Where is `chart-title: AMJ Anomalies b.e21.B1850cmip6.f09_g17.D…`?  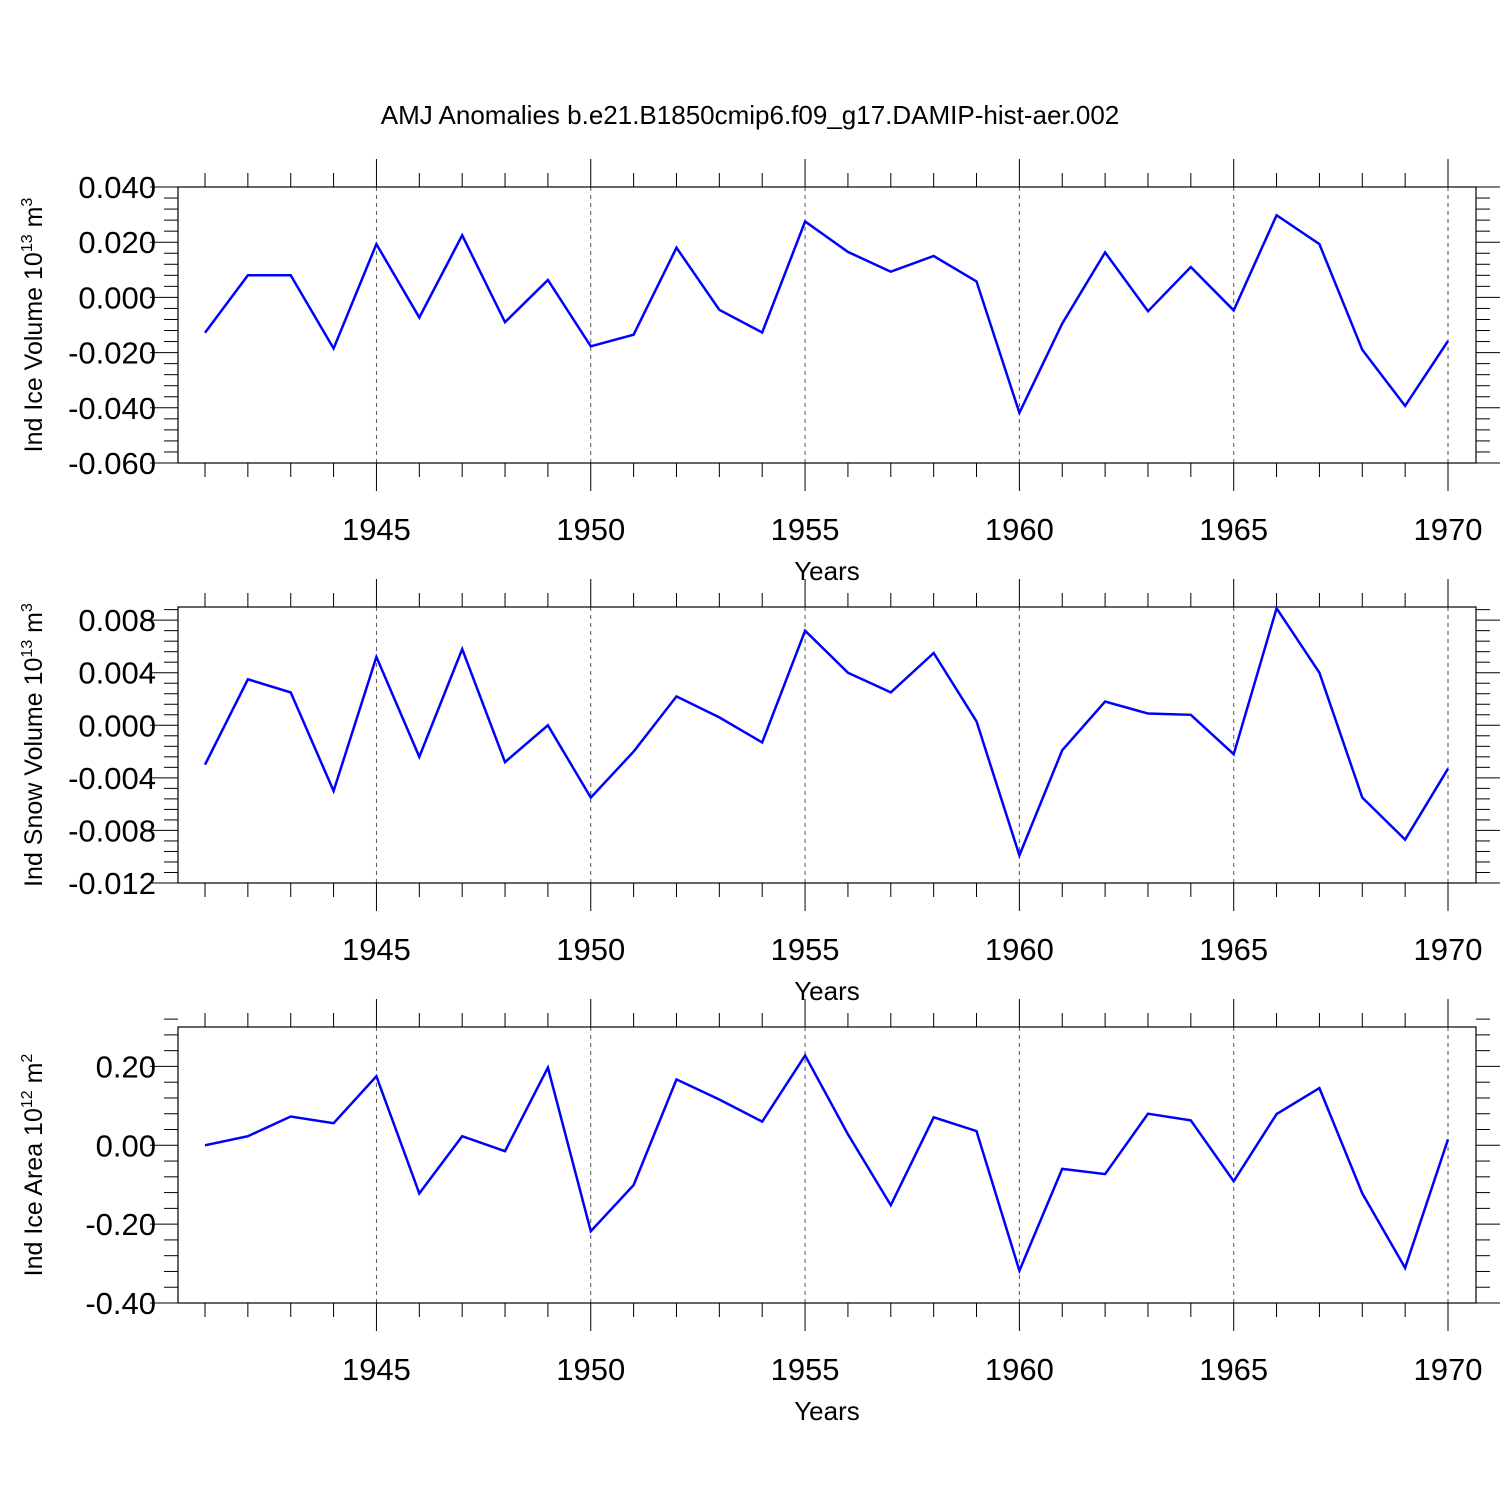 chart-title: AMJ Anomalies b.e21.B1850cmip6.f09_g17.D… is located at coordinates (750, 115).